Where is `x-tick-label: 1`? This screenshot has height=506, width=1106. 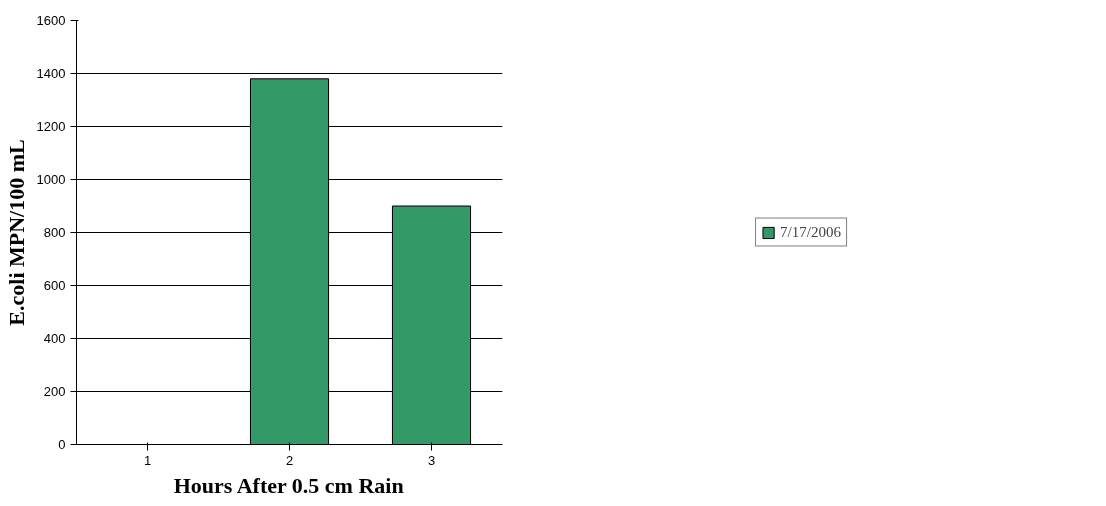
x-tick-label: 1 is located at coordinates (147, 460).